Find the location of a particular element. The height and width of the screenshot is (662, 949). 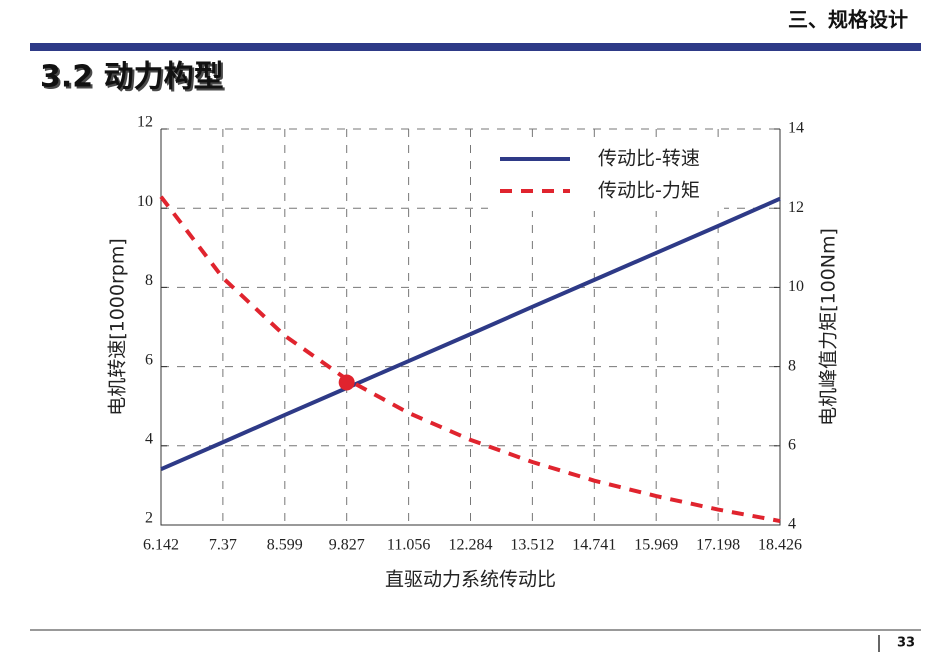

x-tick-label: 11.056 is located at coordinates (408, 545).